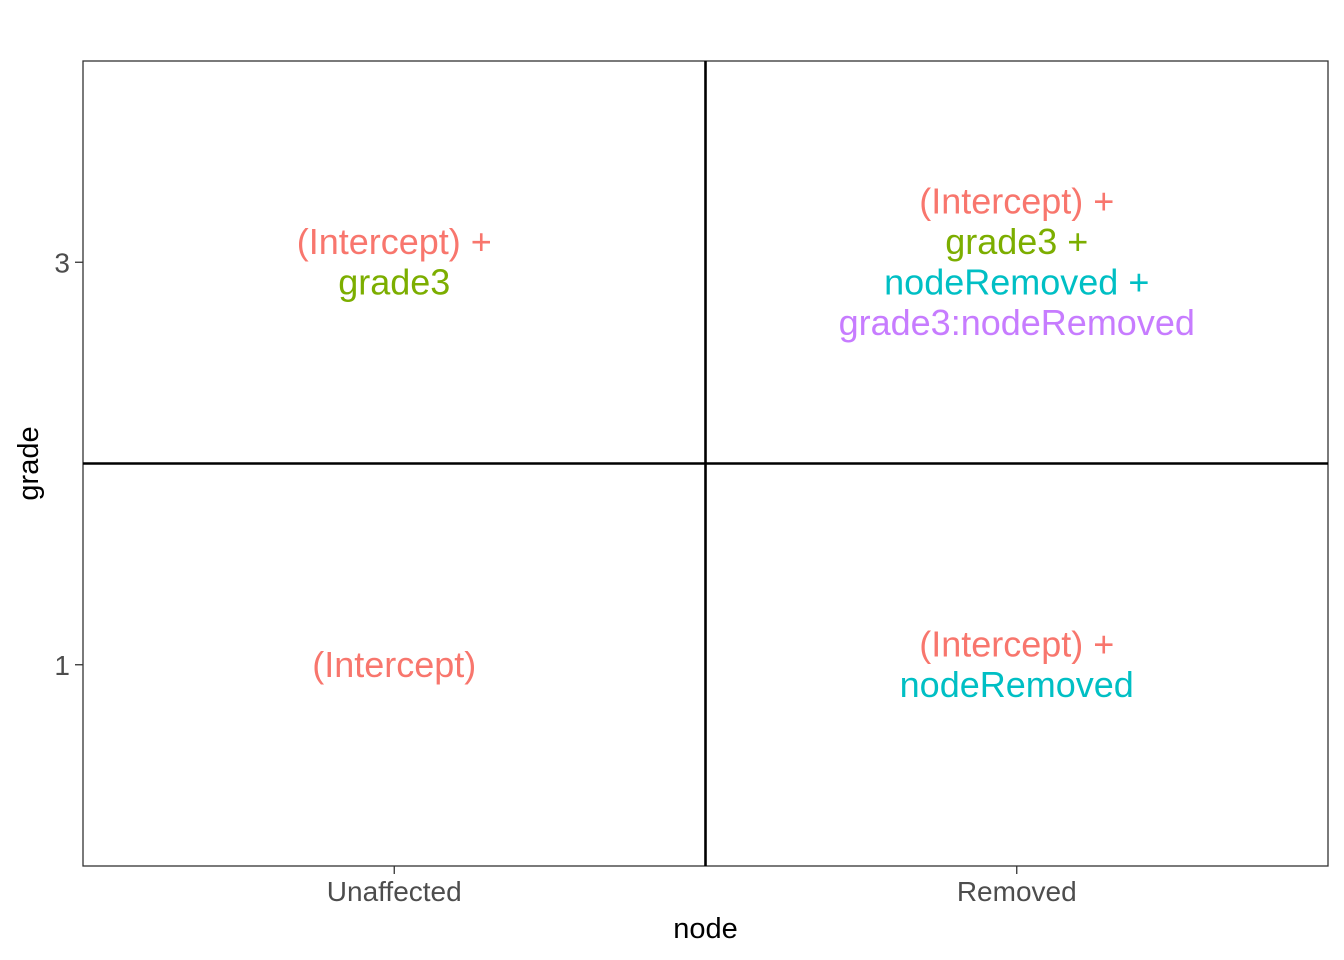  What do you see at coordinates (705, 929) in the screenshot?
I see `x-axis-title: node` at bounding box center [705, 929].